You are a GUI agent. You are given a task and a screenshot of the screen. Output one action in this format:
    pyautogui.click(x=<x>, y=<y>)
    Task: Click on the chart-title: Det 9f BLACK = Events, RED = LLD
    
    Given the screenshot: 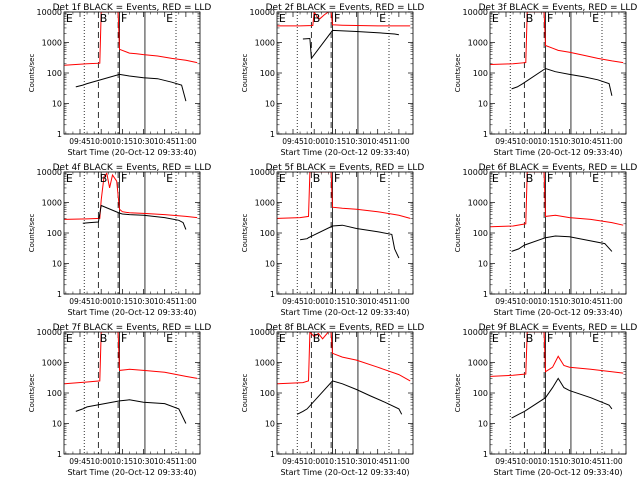 What is the action you would take?
    pyautogui.click(x=558, y=328)
    